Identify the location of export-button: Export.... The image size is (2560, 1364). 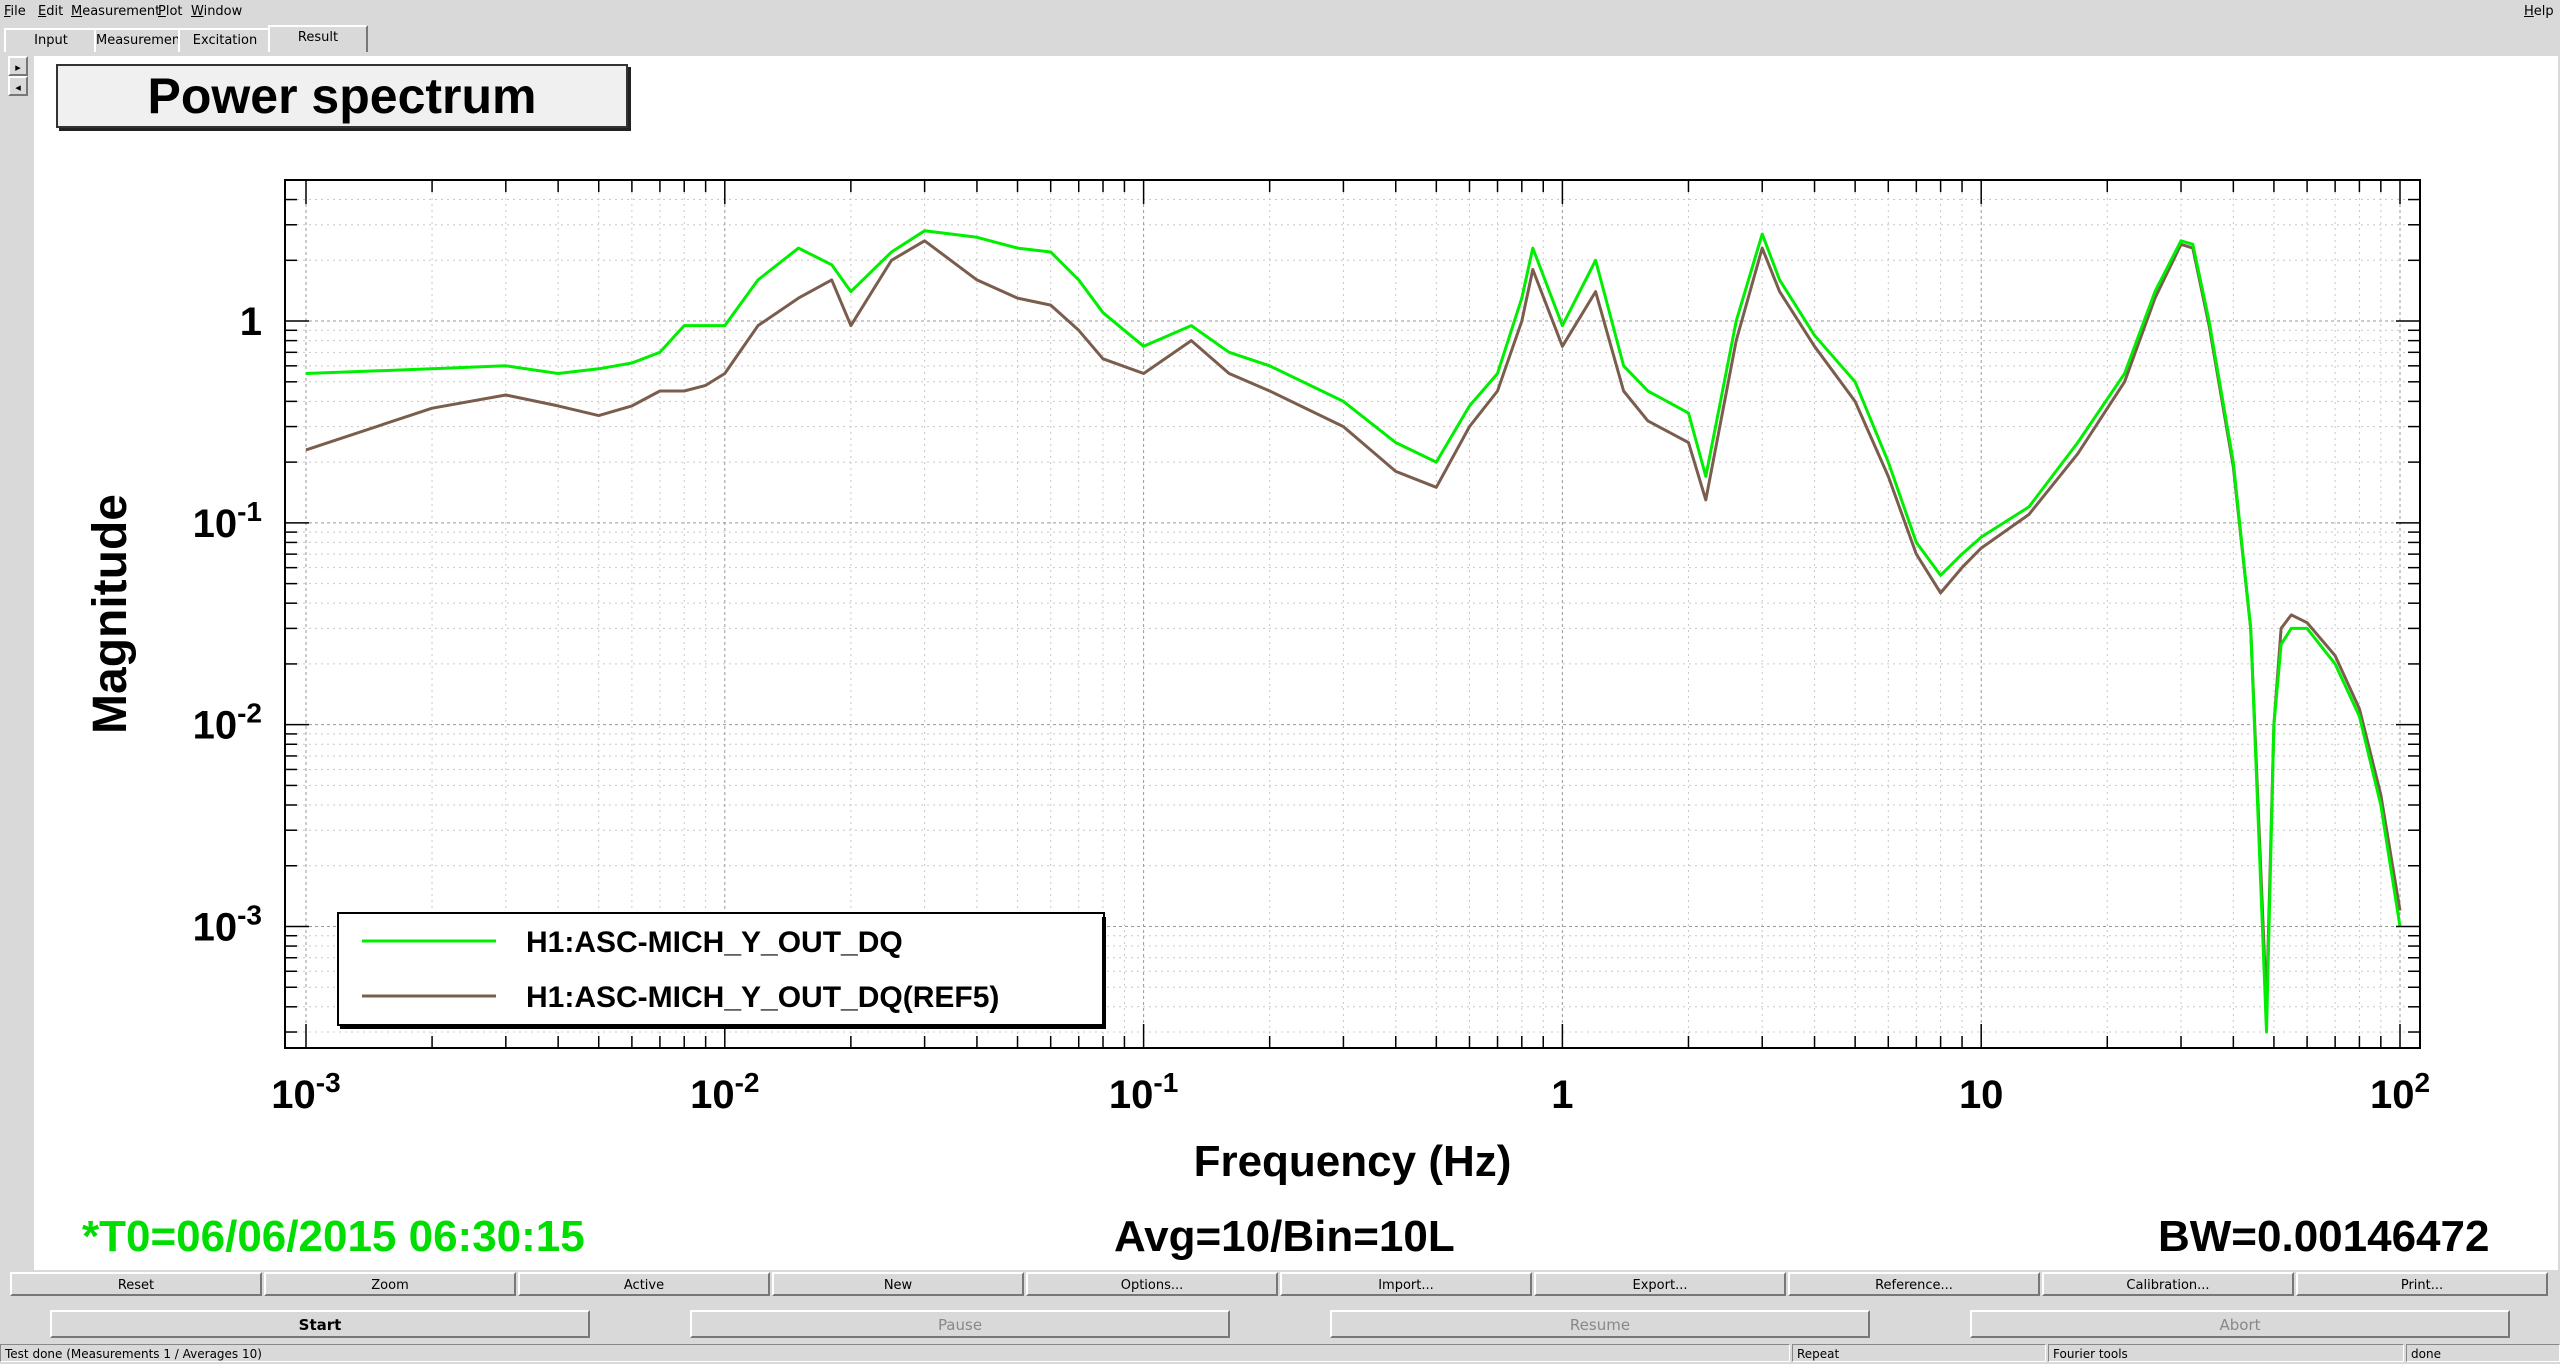
(1660, 1284).